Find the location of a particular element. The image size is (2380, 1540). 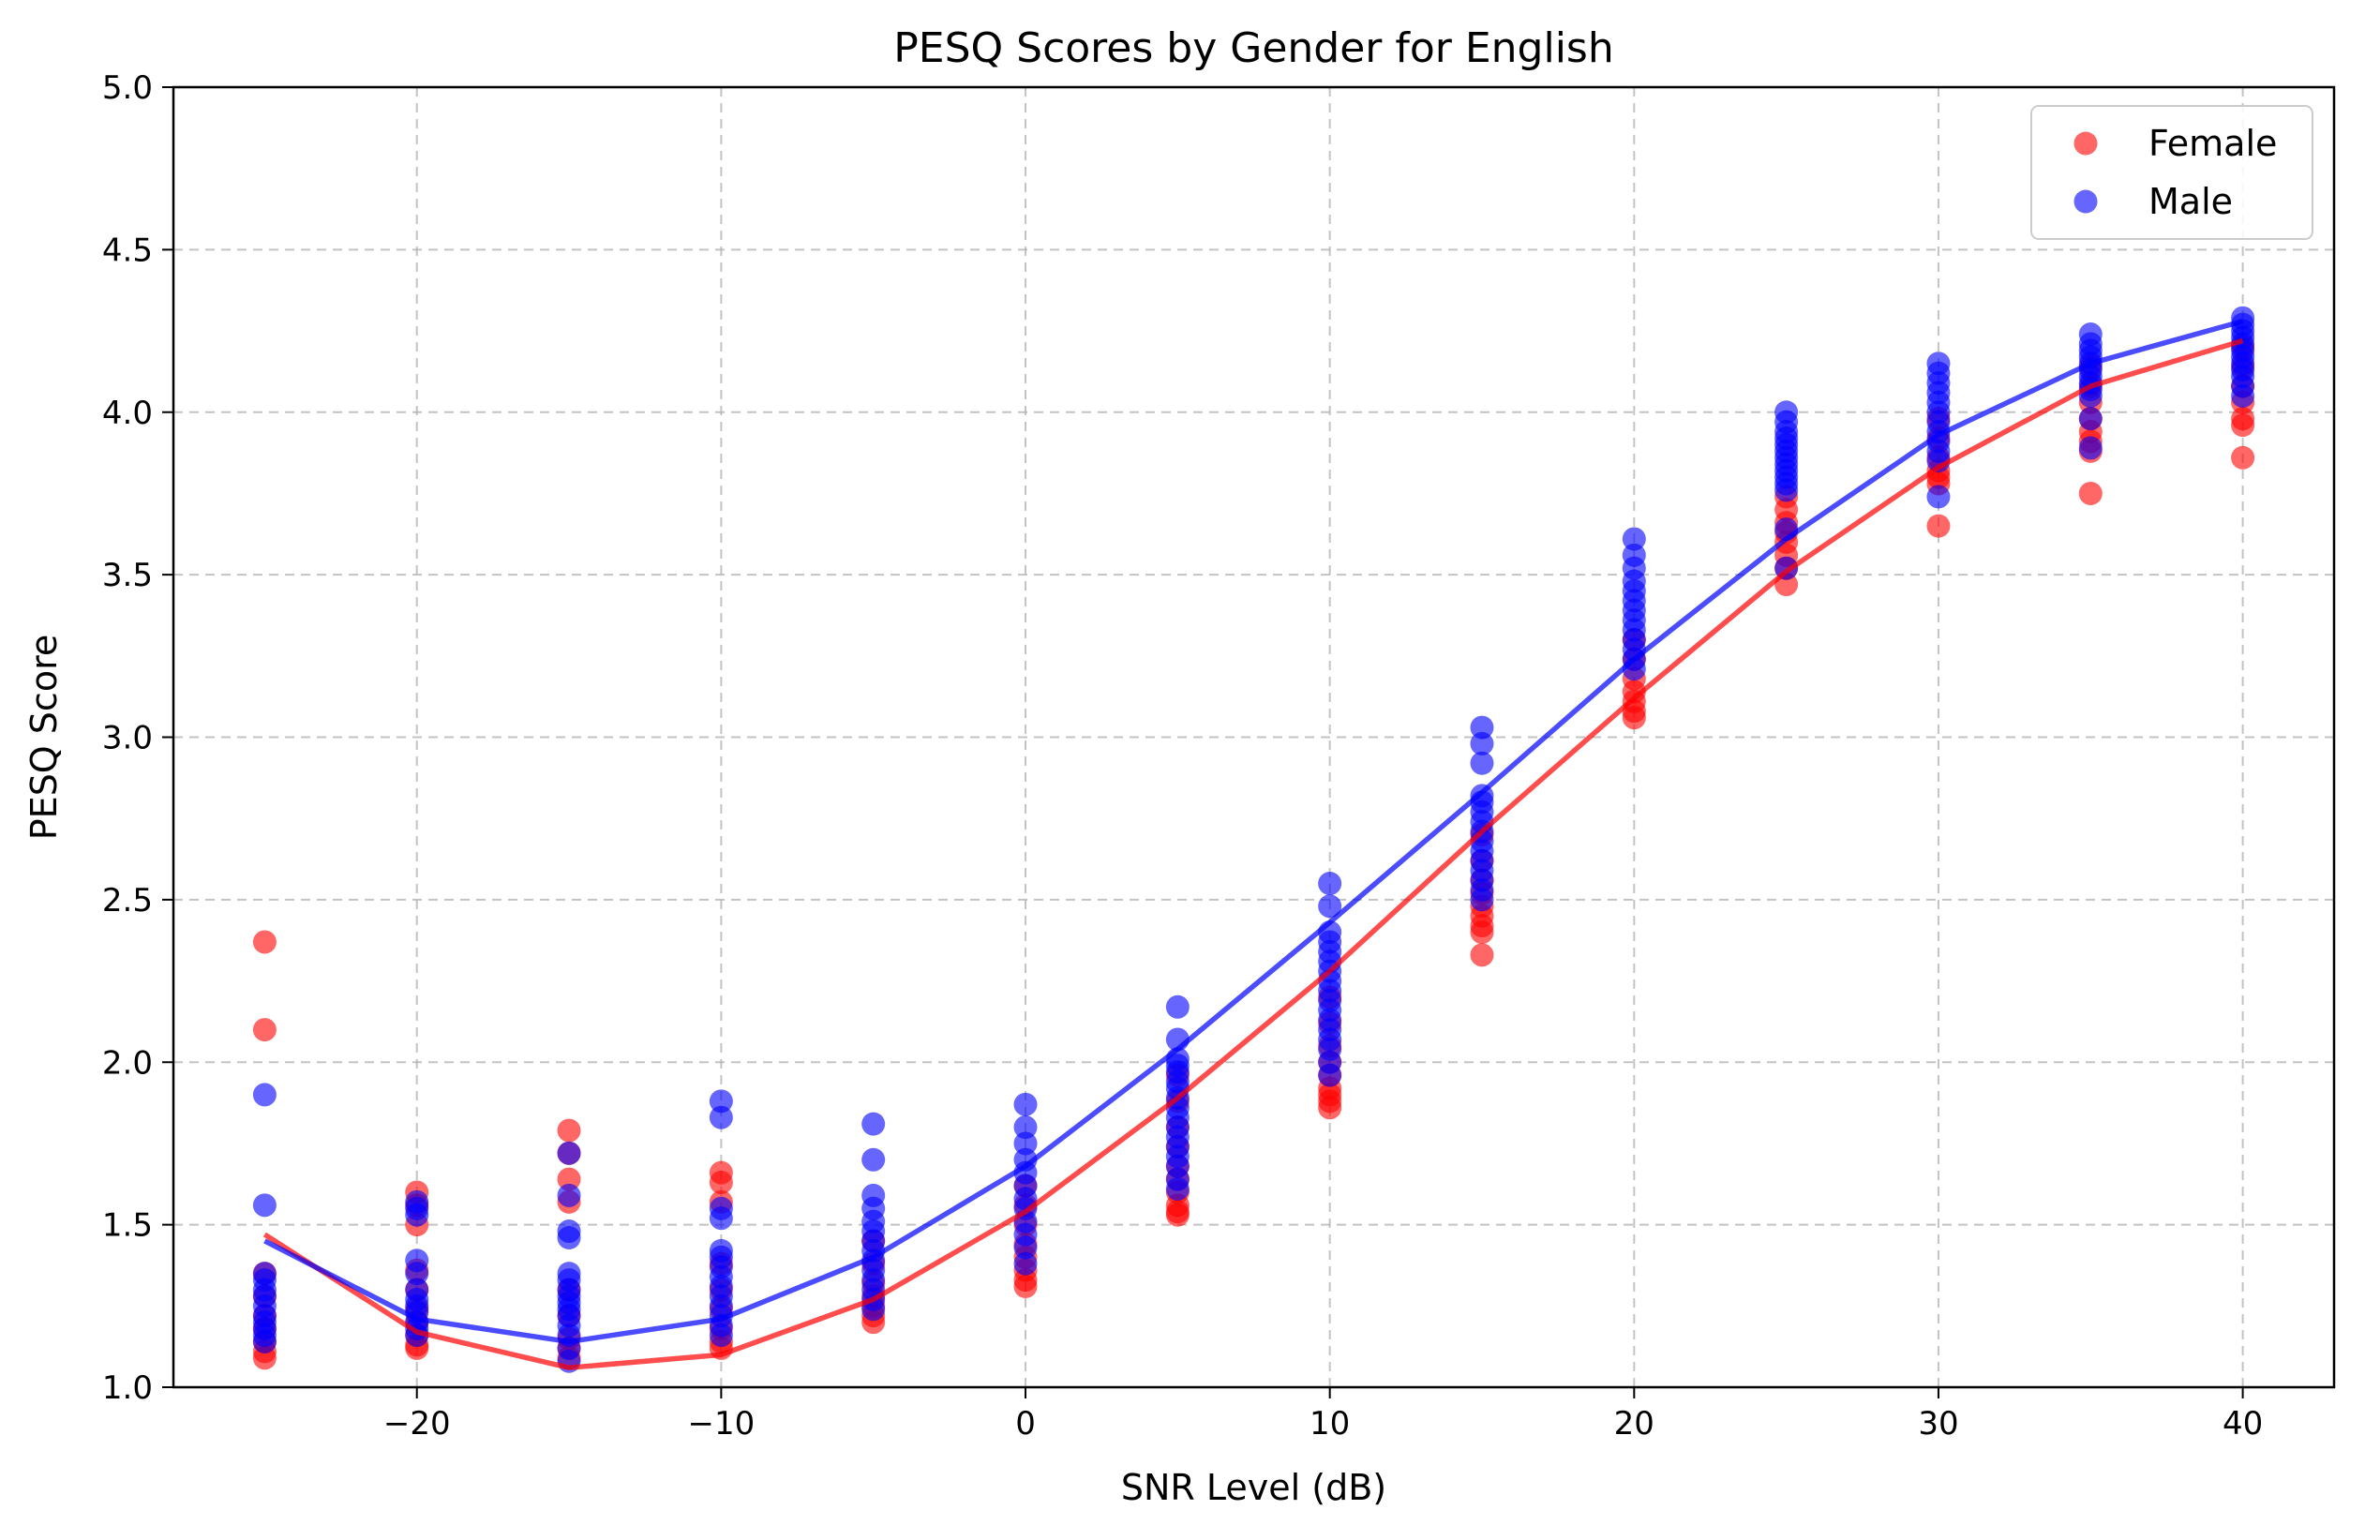

y-tick-label: 4.0 is located at coordinates (127, 414).